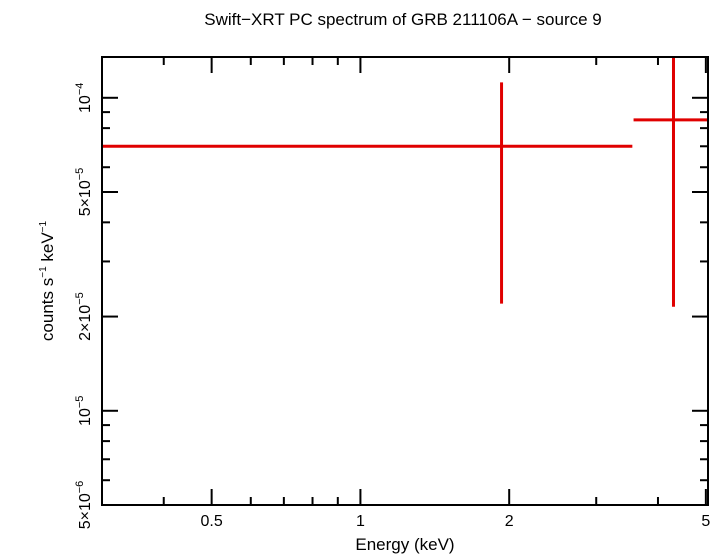 The height and width of the screenshot is (556, 720). I want to click on y-axis-label: counts s−1 keV−1, so click(47, 280).